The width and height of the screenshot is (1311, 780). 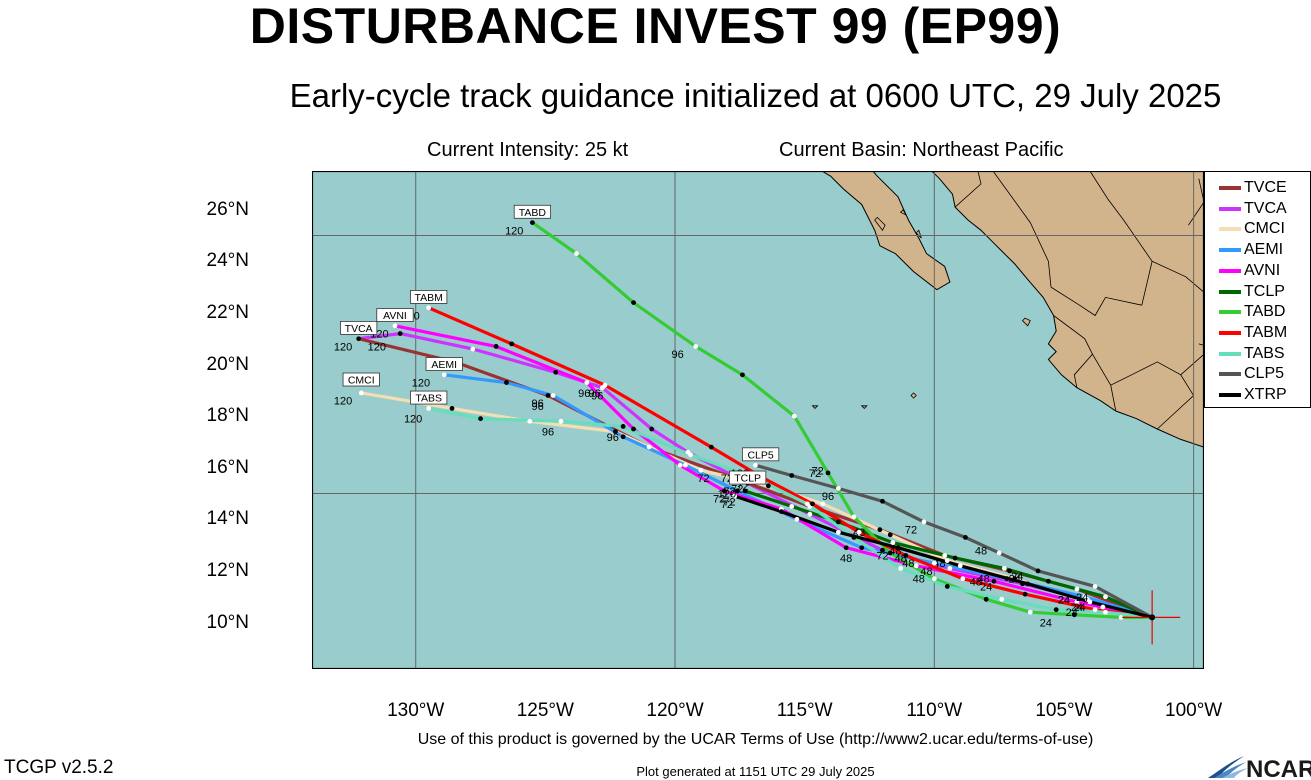 I want to click on track-line-xtrp, so click(x=943, y=556).